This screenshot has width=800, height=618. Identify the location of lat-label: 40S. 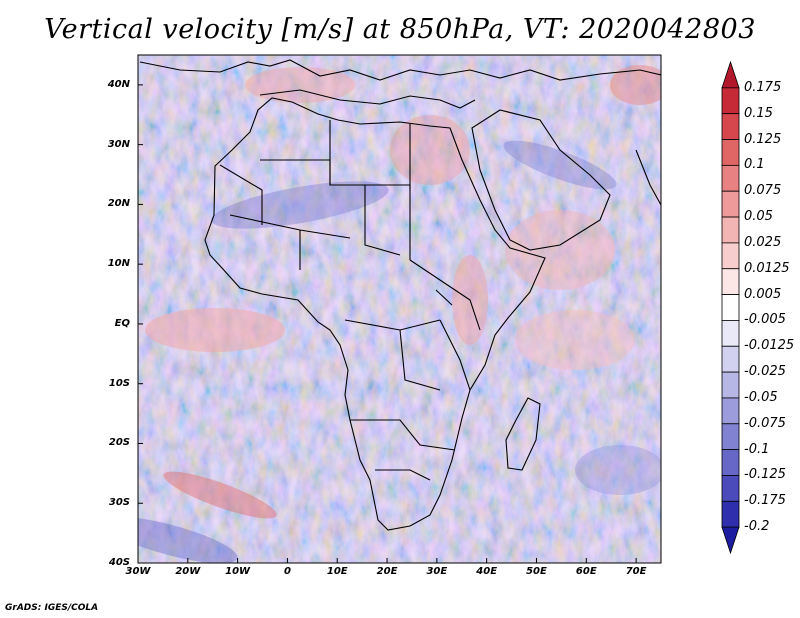
(119, 562).